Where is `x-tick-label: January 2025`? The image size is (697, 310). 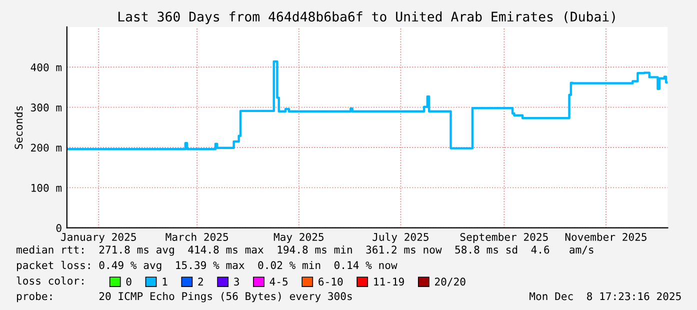 x-tick-label: January 2025 is located at coordinates (98, 237).